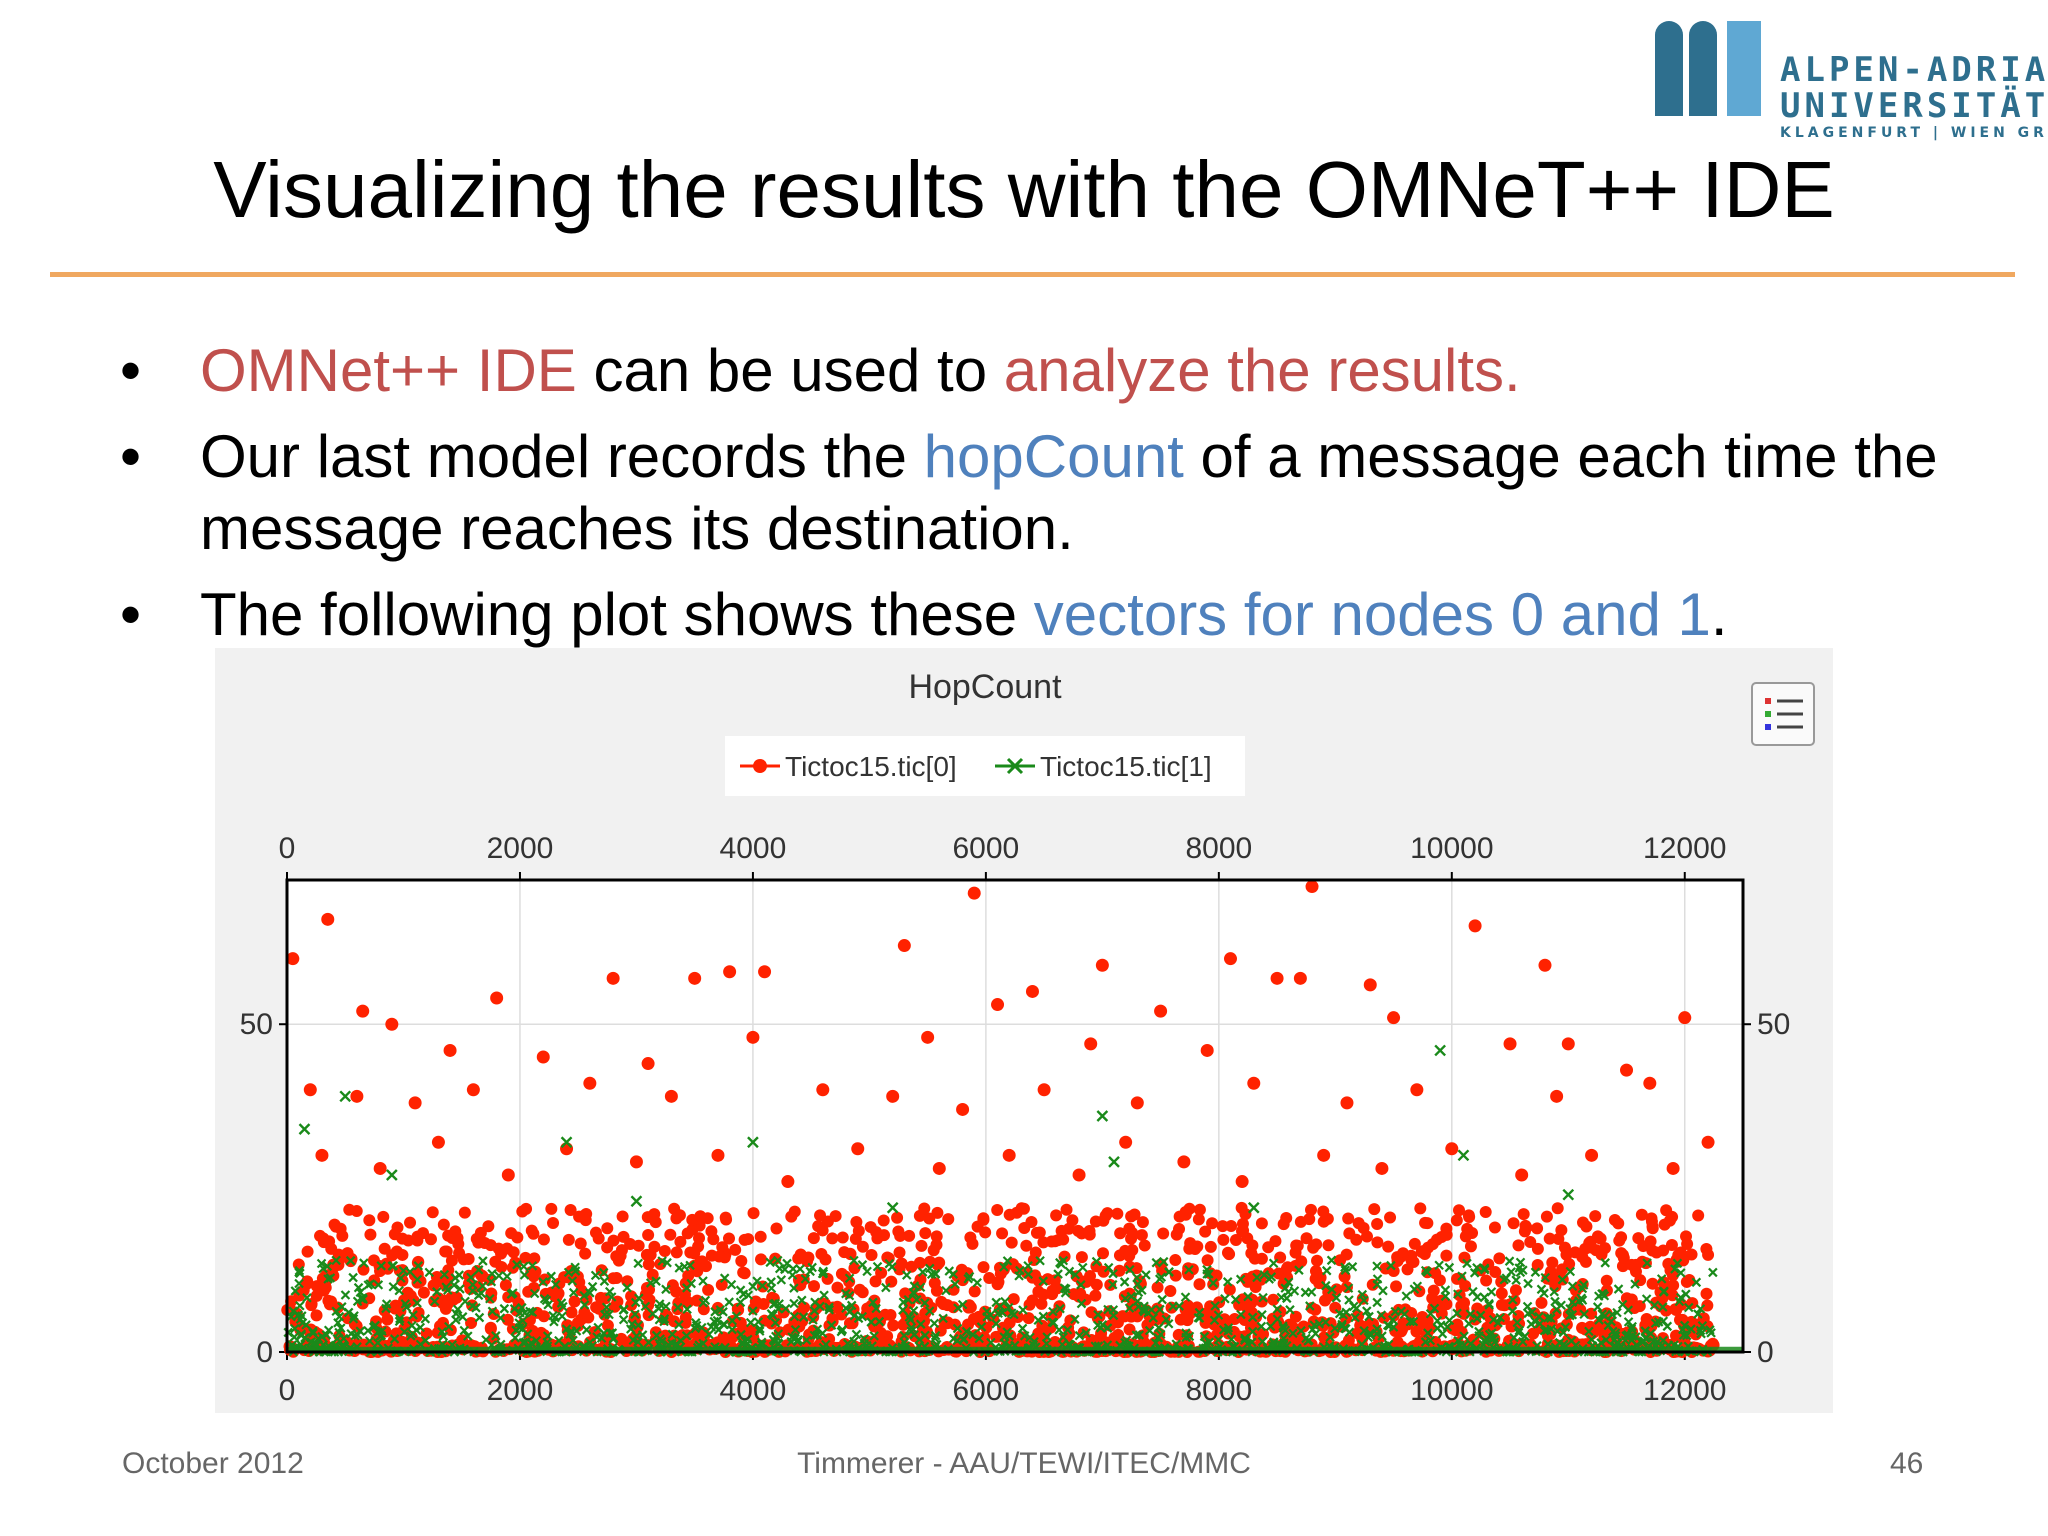  What do you see at coordinates (1773, 1024) in the screenshot?
I see `y-tick-label-right: 50` at bounding box center [1773, 1024].